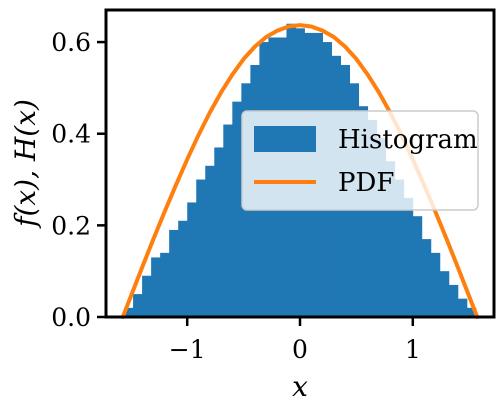  What do you see at coordinates (71, 225) in the screenshot?
I see `y-tick-label: 0.2` at bounding box center [71, 225].